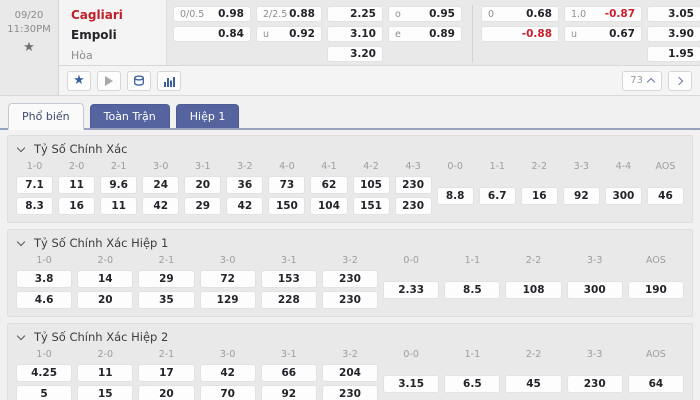 This screenshot has width=700, height=400. What do you see at coordinates (520, 34) in the screenshot?
I see `odds-button: -0.88` at bounding box center [520, 34].